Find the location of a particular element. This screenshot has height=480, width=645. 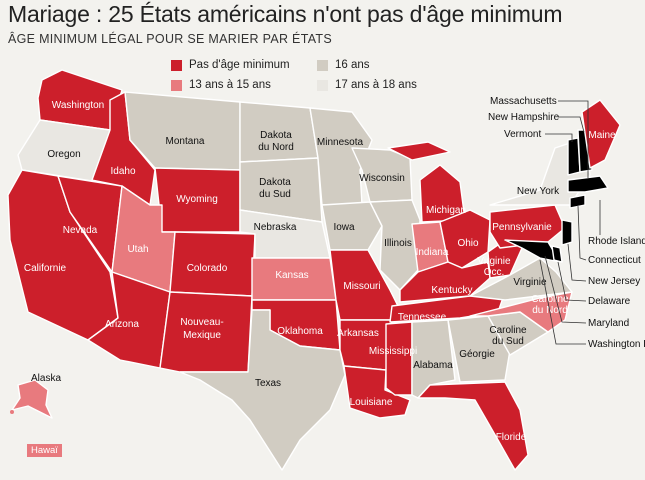

callout-delaware: Delaware is located at coordinates (609, 301).